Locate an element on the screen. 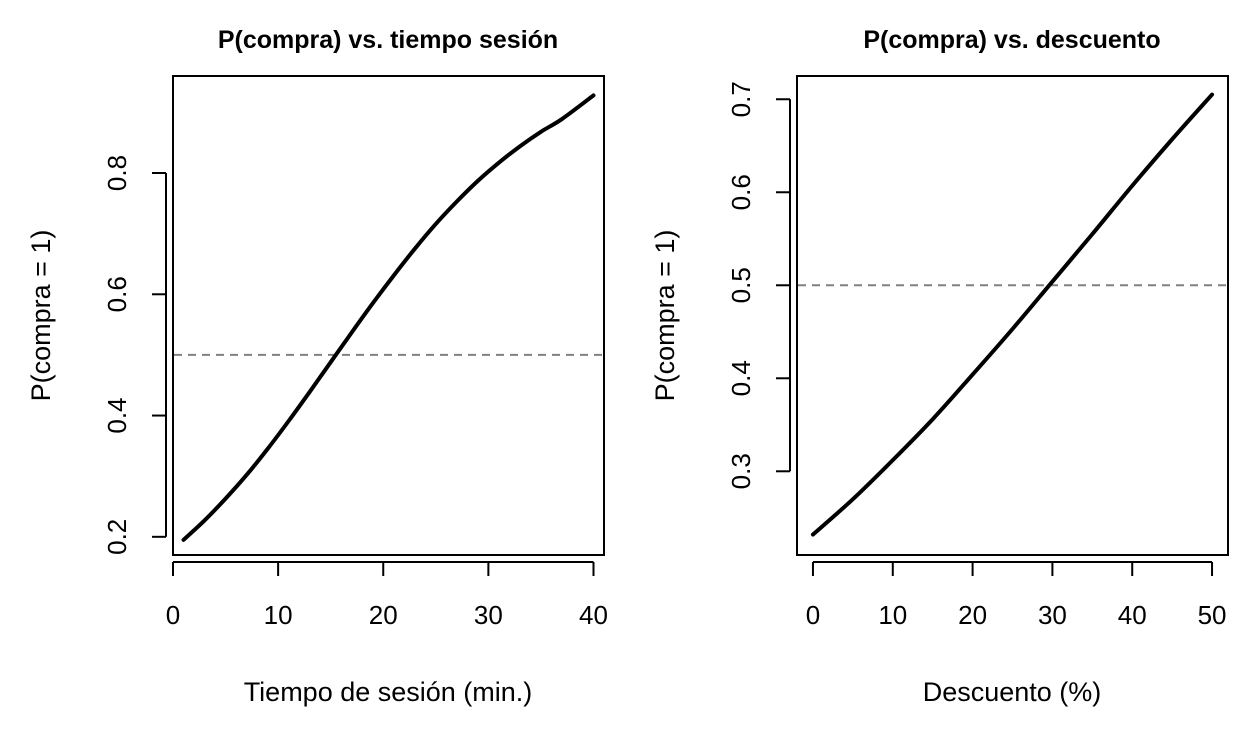  chart-title: P(compra) vs. tiempo sesión is located at coordinates (388, 40).